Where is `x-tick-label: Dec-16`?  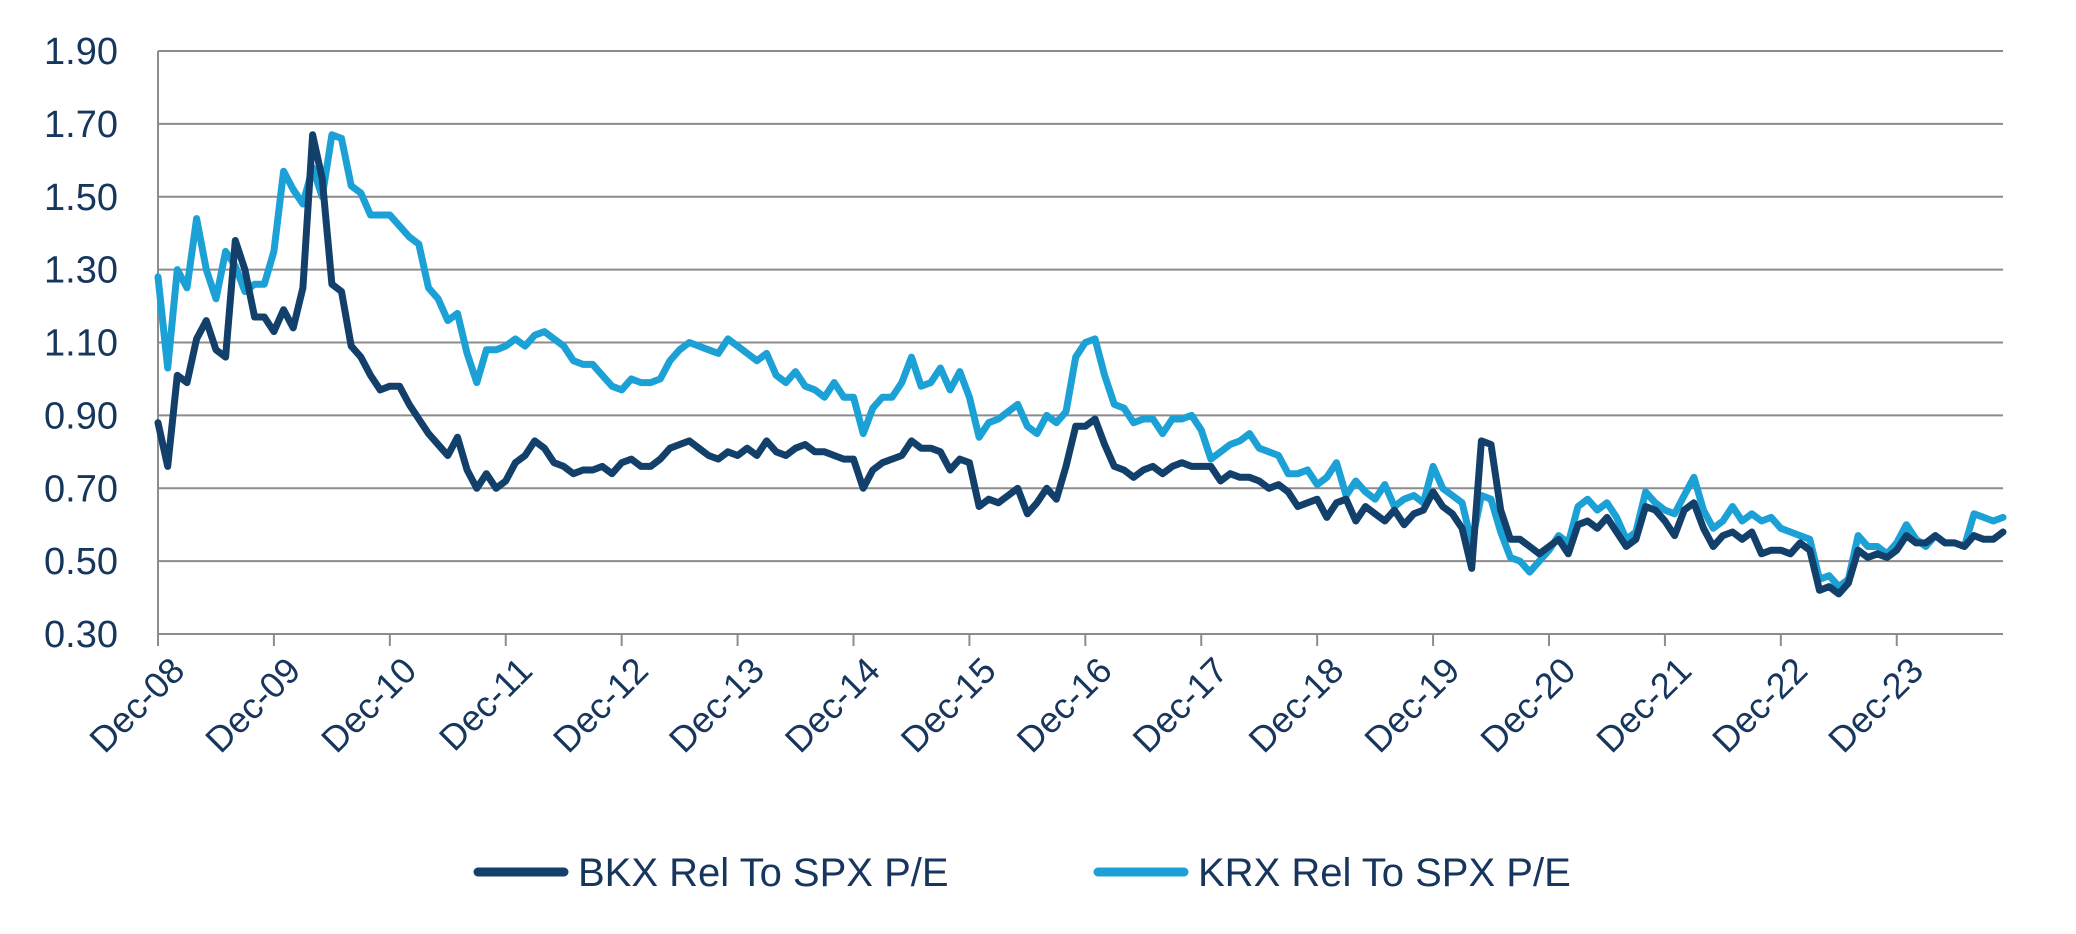
x-tick-label: Dec-16 is located at coordinates (1064, 704).